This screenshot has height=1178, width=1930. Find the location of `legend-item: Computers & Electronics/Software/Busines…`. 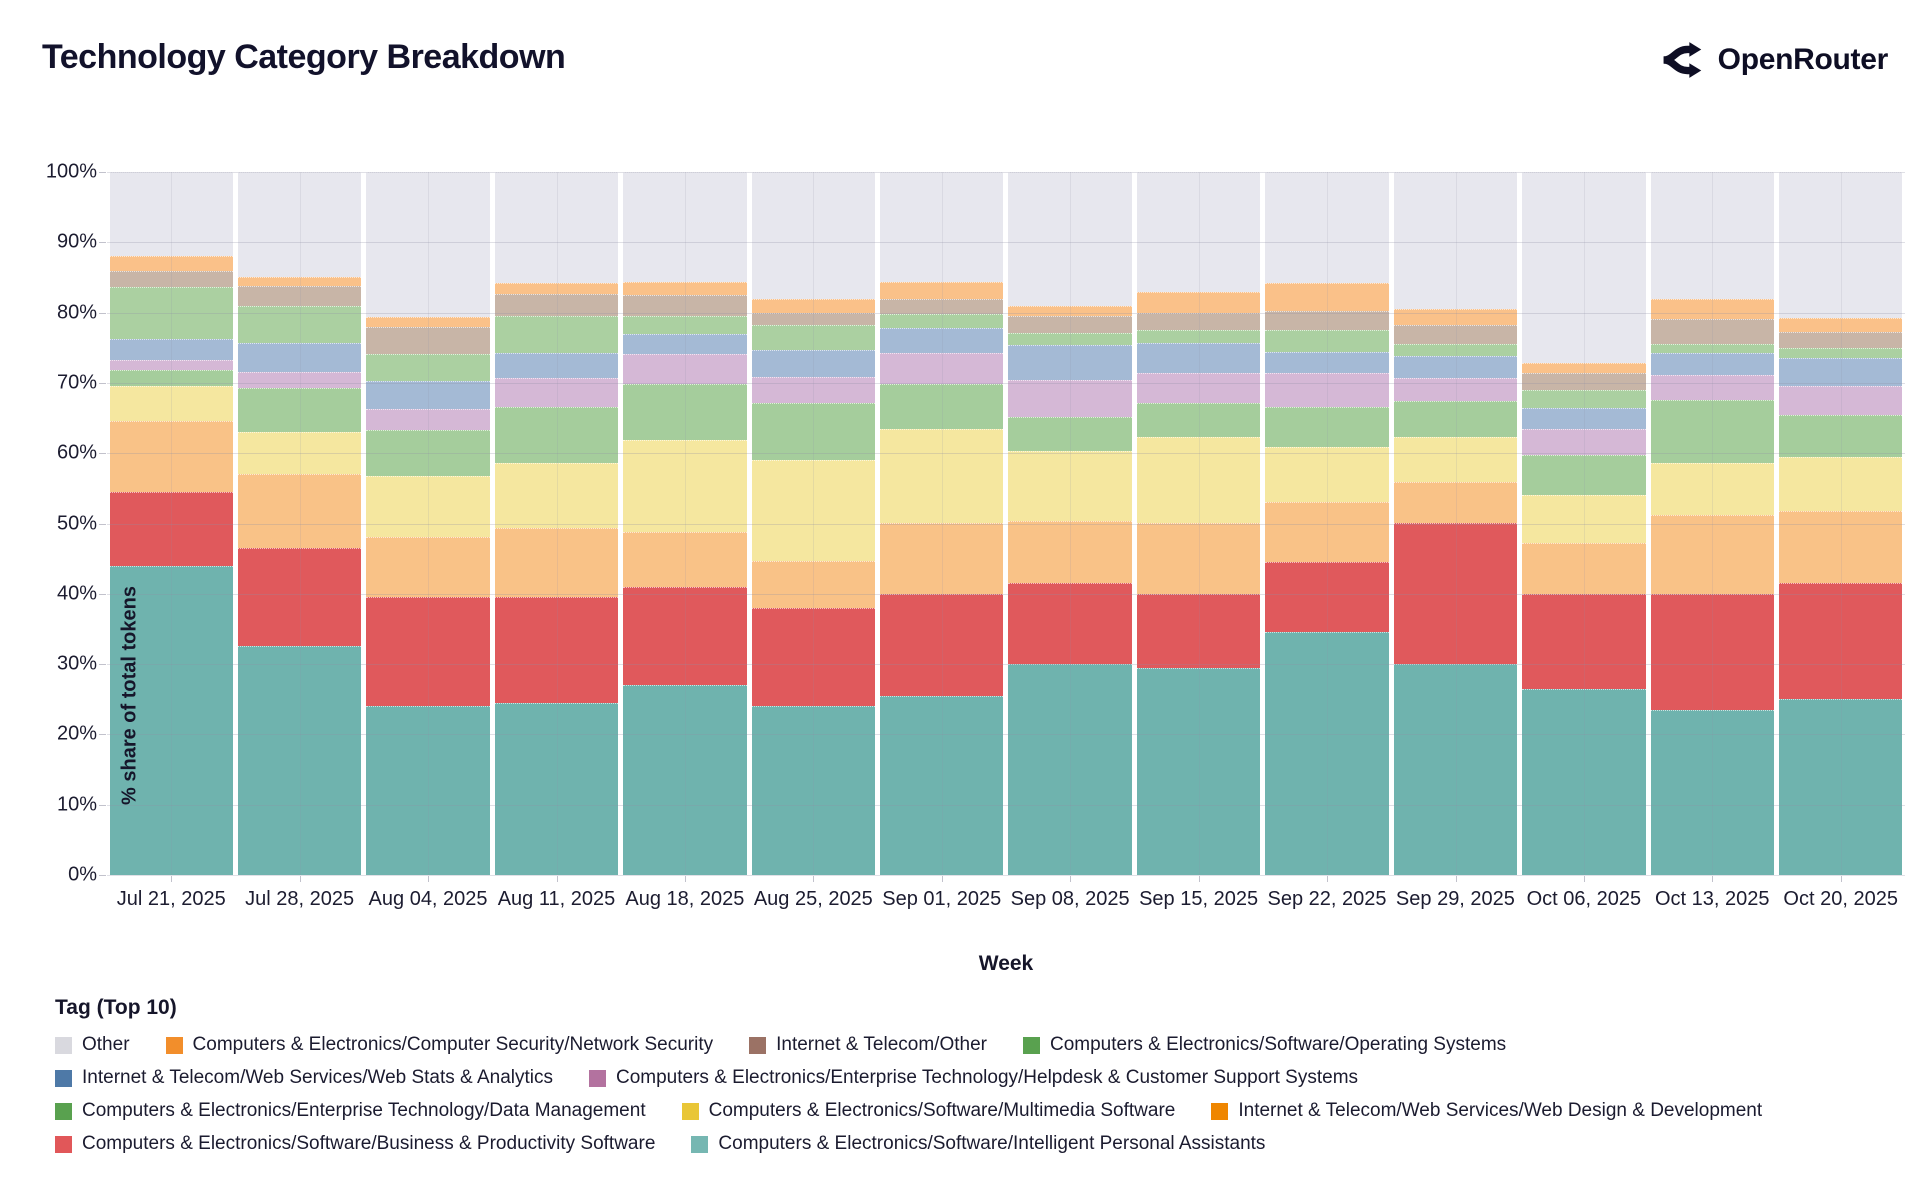

legend-item: Computers & Electronics/Software/Busines… is located at coordinates (355, 1144).